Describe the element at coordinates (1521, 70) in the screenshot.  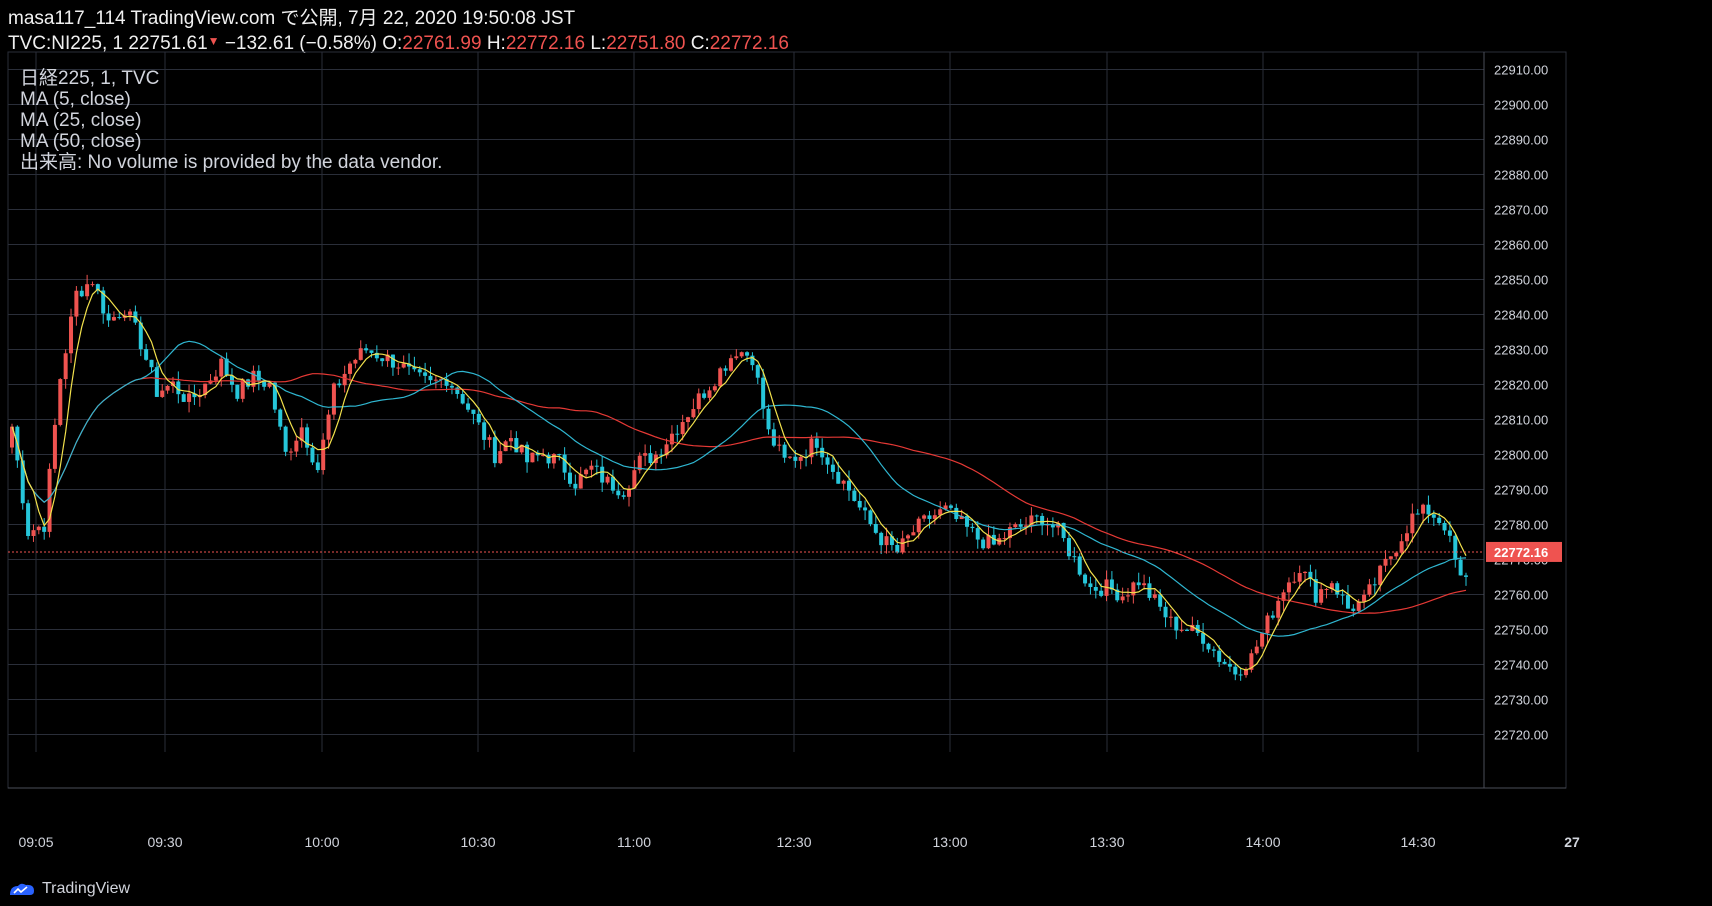
I see `y-tick-label: 22910.00` at that location.